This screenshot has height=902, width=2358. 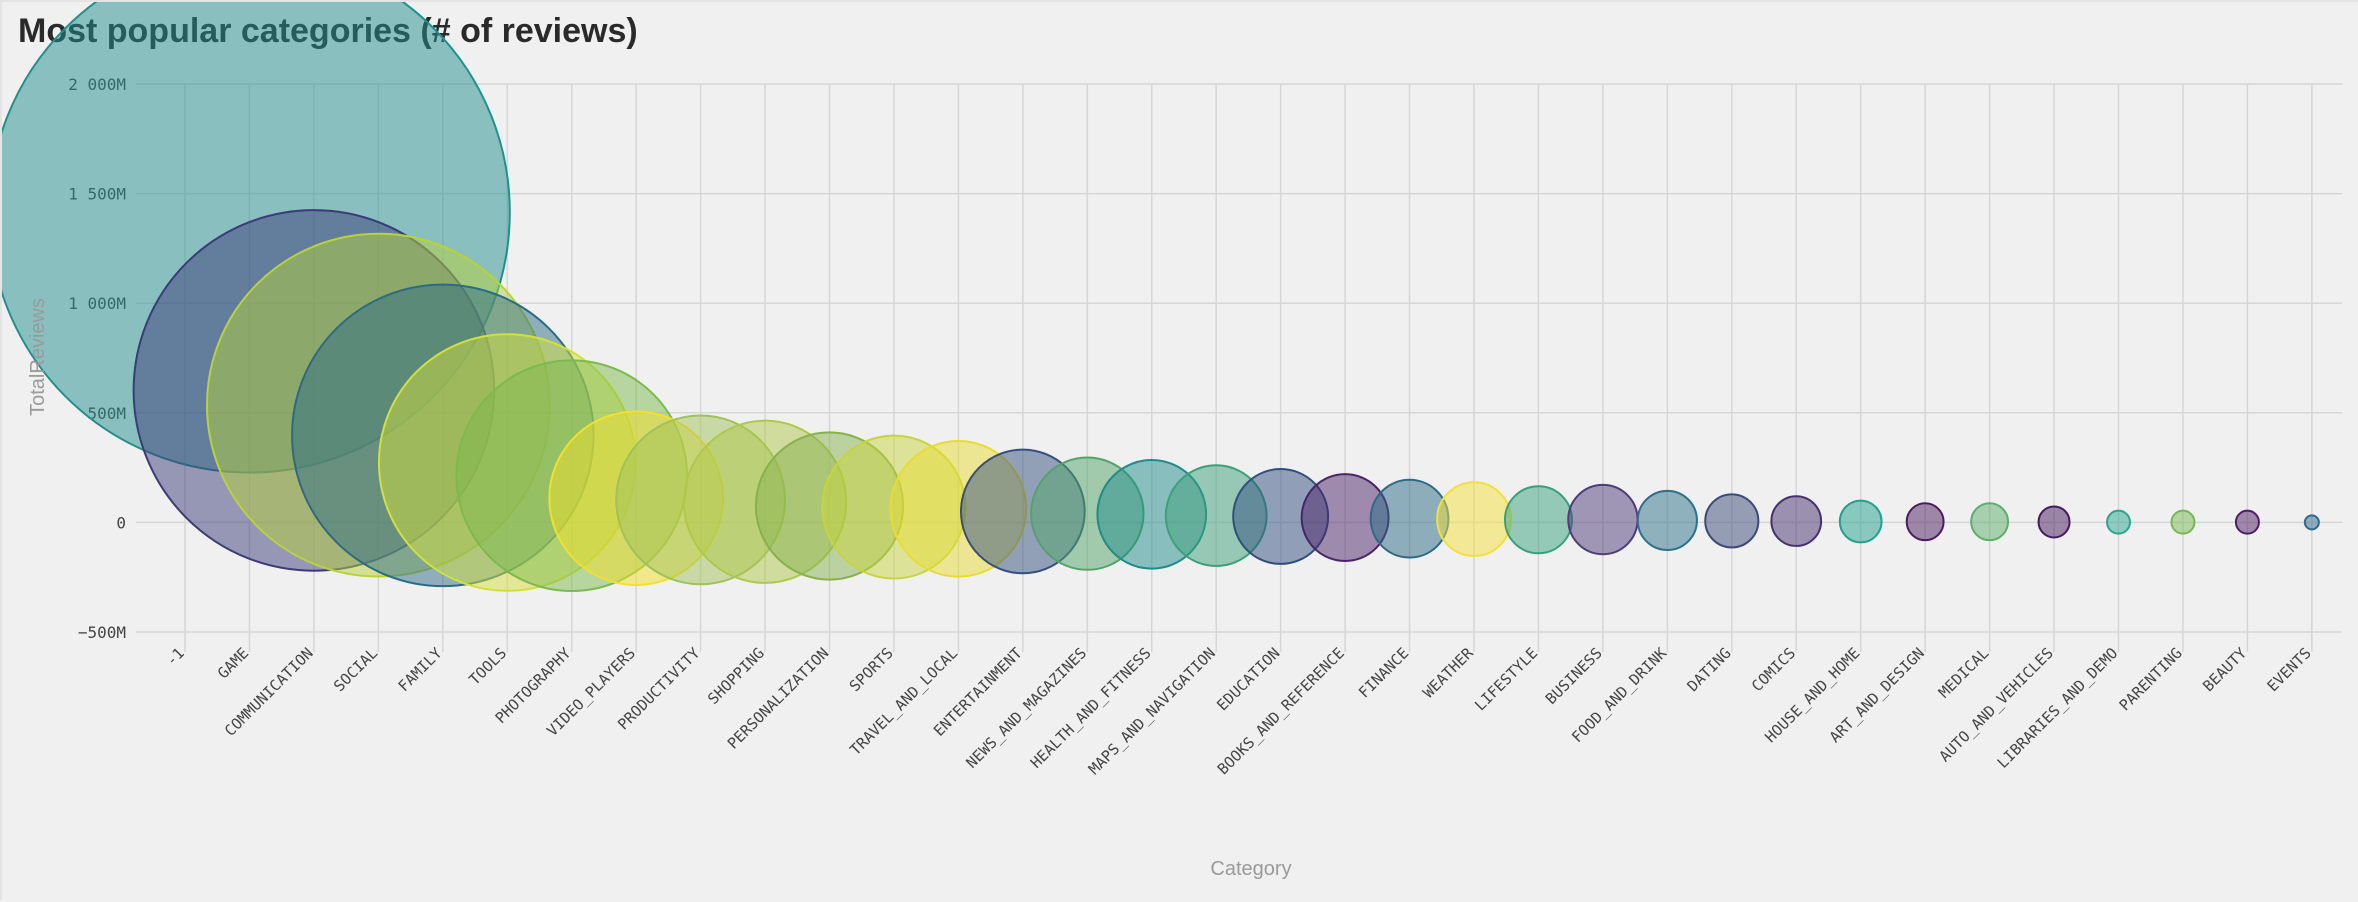 I want to click on x-tick-label: PARENTING, so click(x=2151, y=679).